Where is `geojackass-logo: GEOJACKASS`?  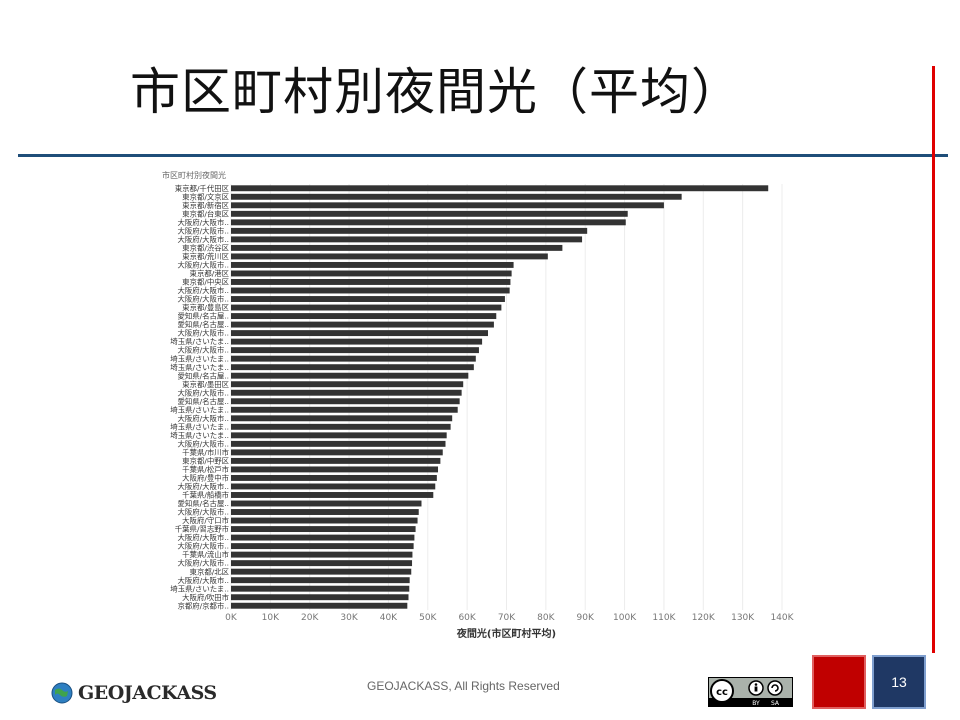
geojackass-logo: GEOJACKASS is located at coordinates (133, 693).